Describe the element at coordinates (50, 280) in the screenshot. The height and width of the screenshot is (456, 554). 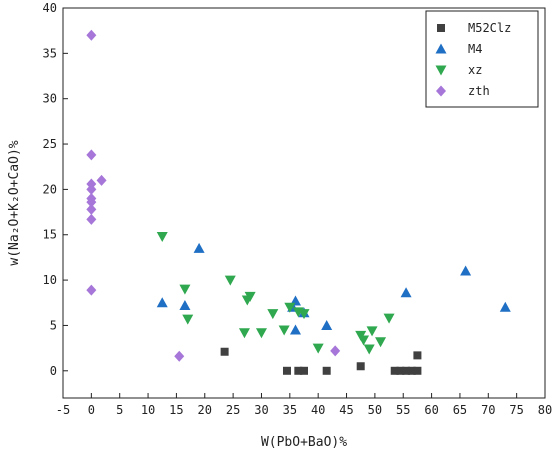
I see `y-tick-label: 10` at that location.